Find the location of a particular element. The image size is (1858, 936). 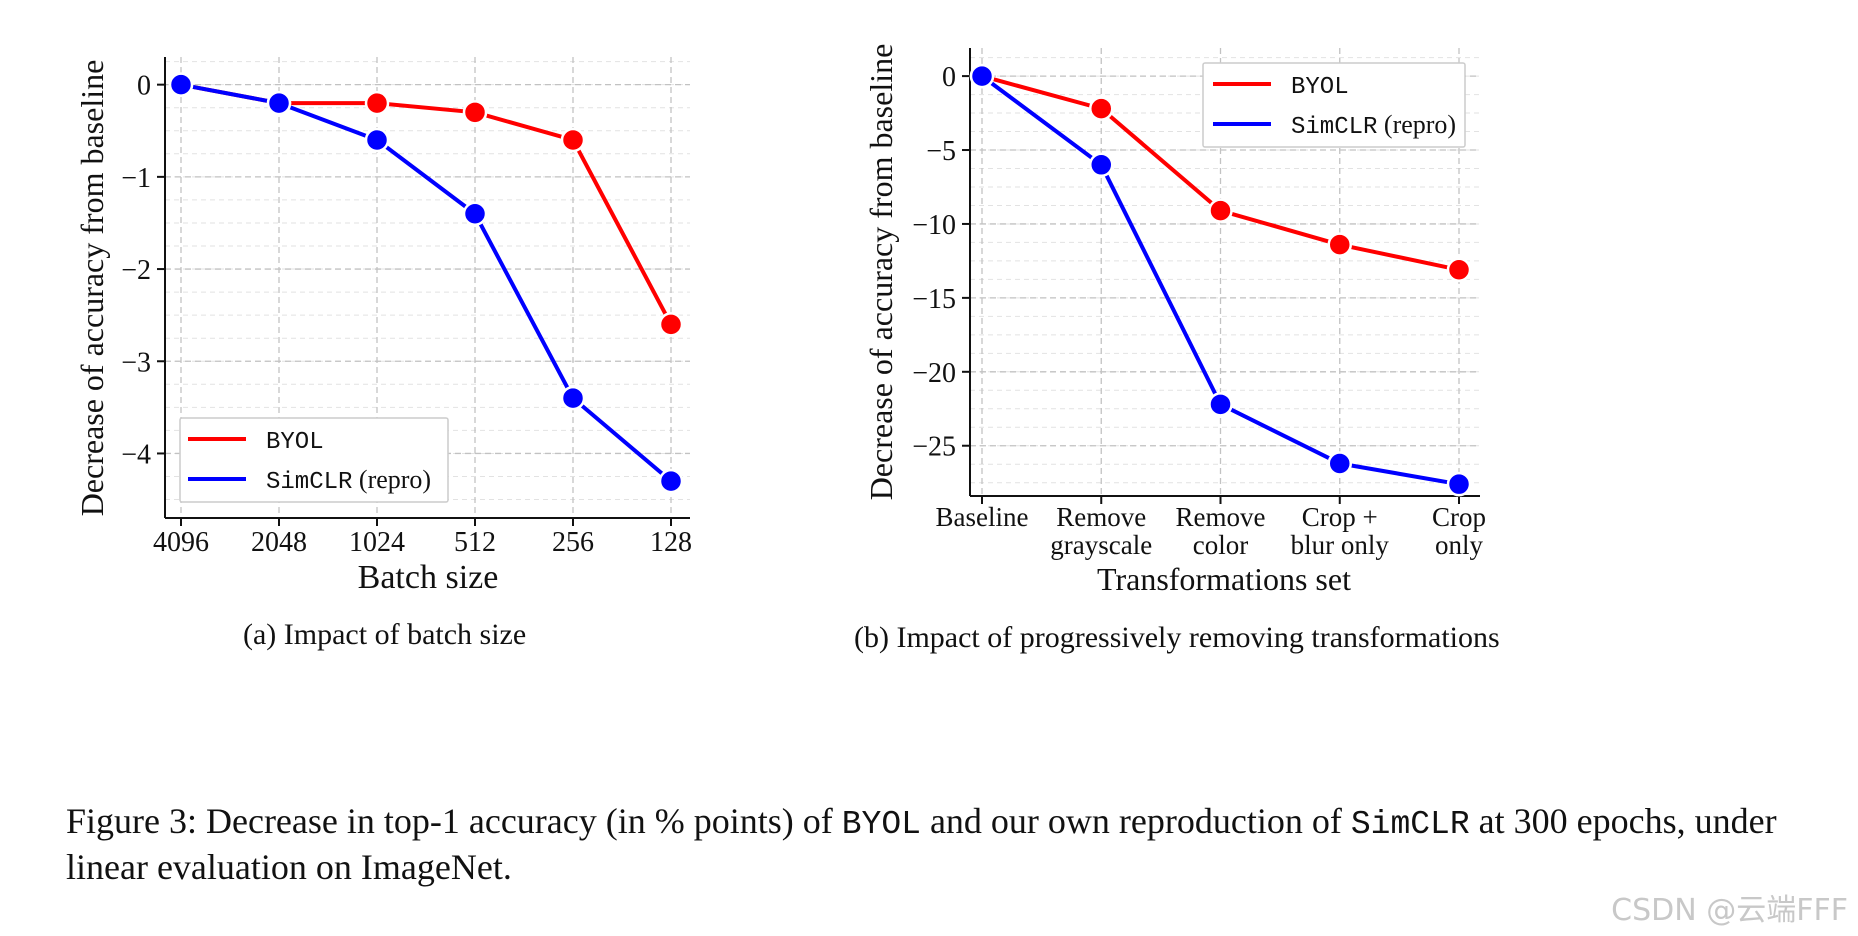

chart-b-axes is located at coordinates (1224, 272).